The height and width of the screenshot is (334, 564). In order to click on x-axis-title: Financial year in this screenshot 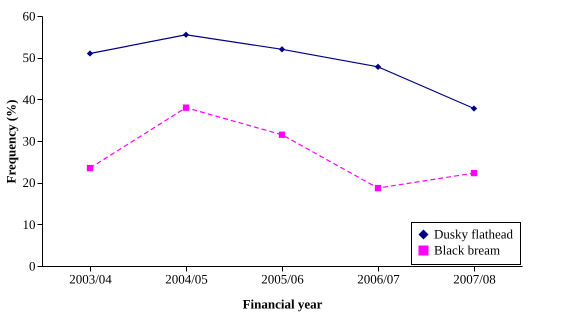, I will do `click(282, 304)`.